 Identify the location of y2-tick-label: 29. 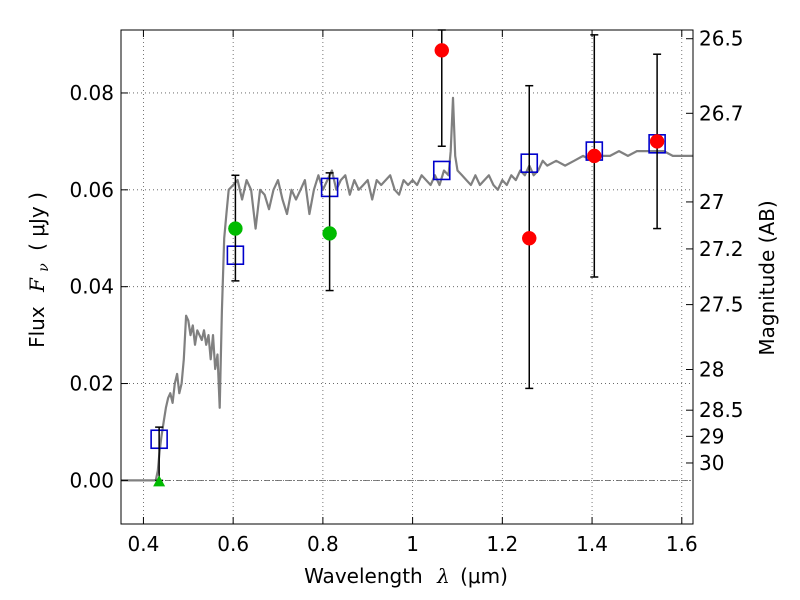
(711, 436).